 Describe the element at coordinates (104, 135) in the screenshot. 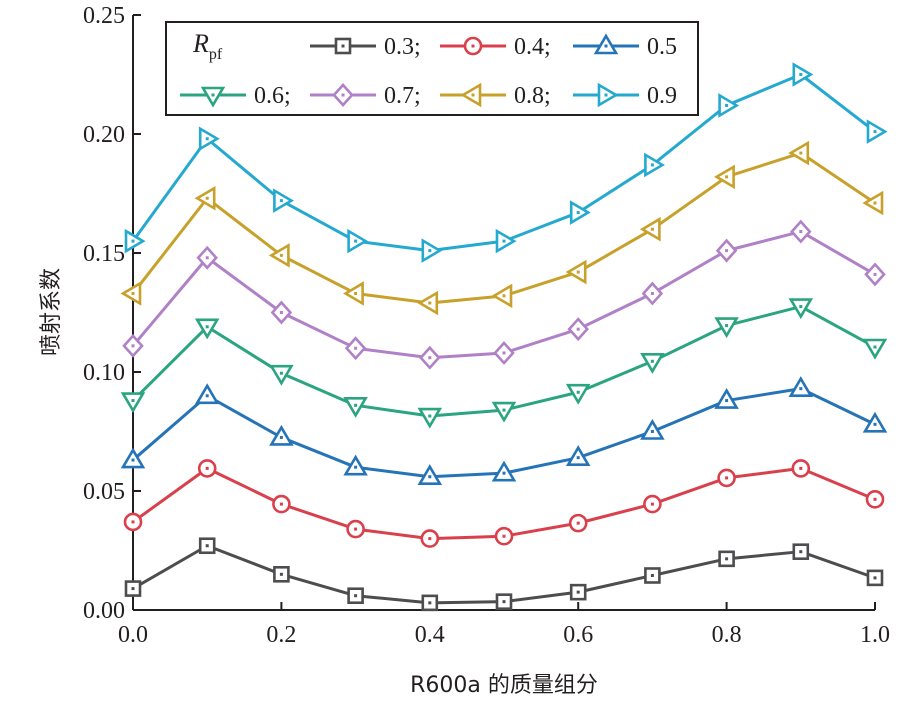

I see `y-tick-label: 0.20` at that location.